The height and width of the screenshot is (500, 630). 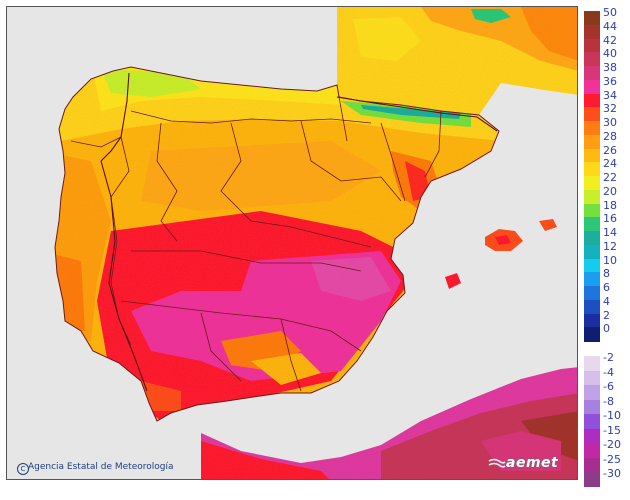 What do you see at coordinates (610, 232) in the screenshot?
I see `legend-label: 14` at bounding box center [610, 232].